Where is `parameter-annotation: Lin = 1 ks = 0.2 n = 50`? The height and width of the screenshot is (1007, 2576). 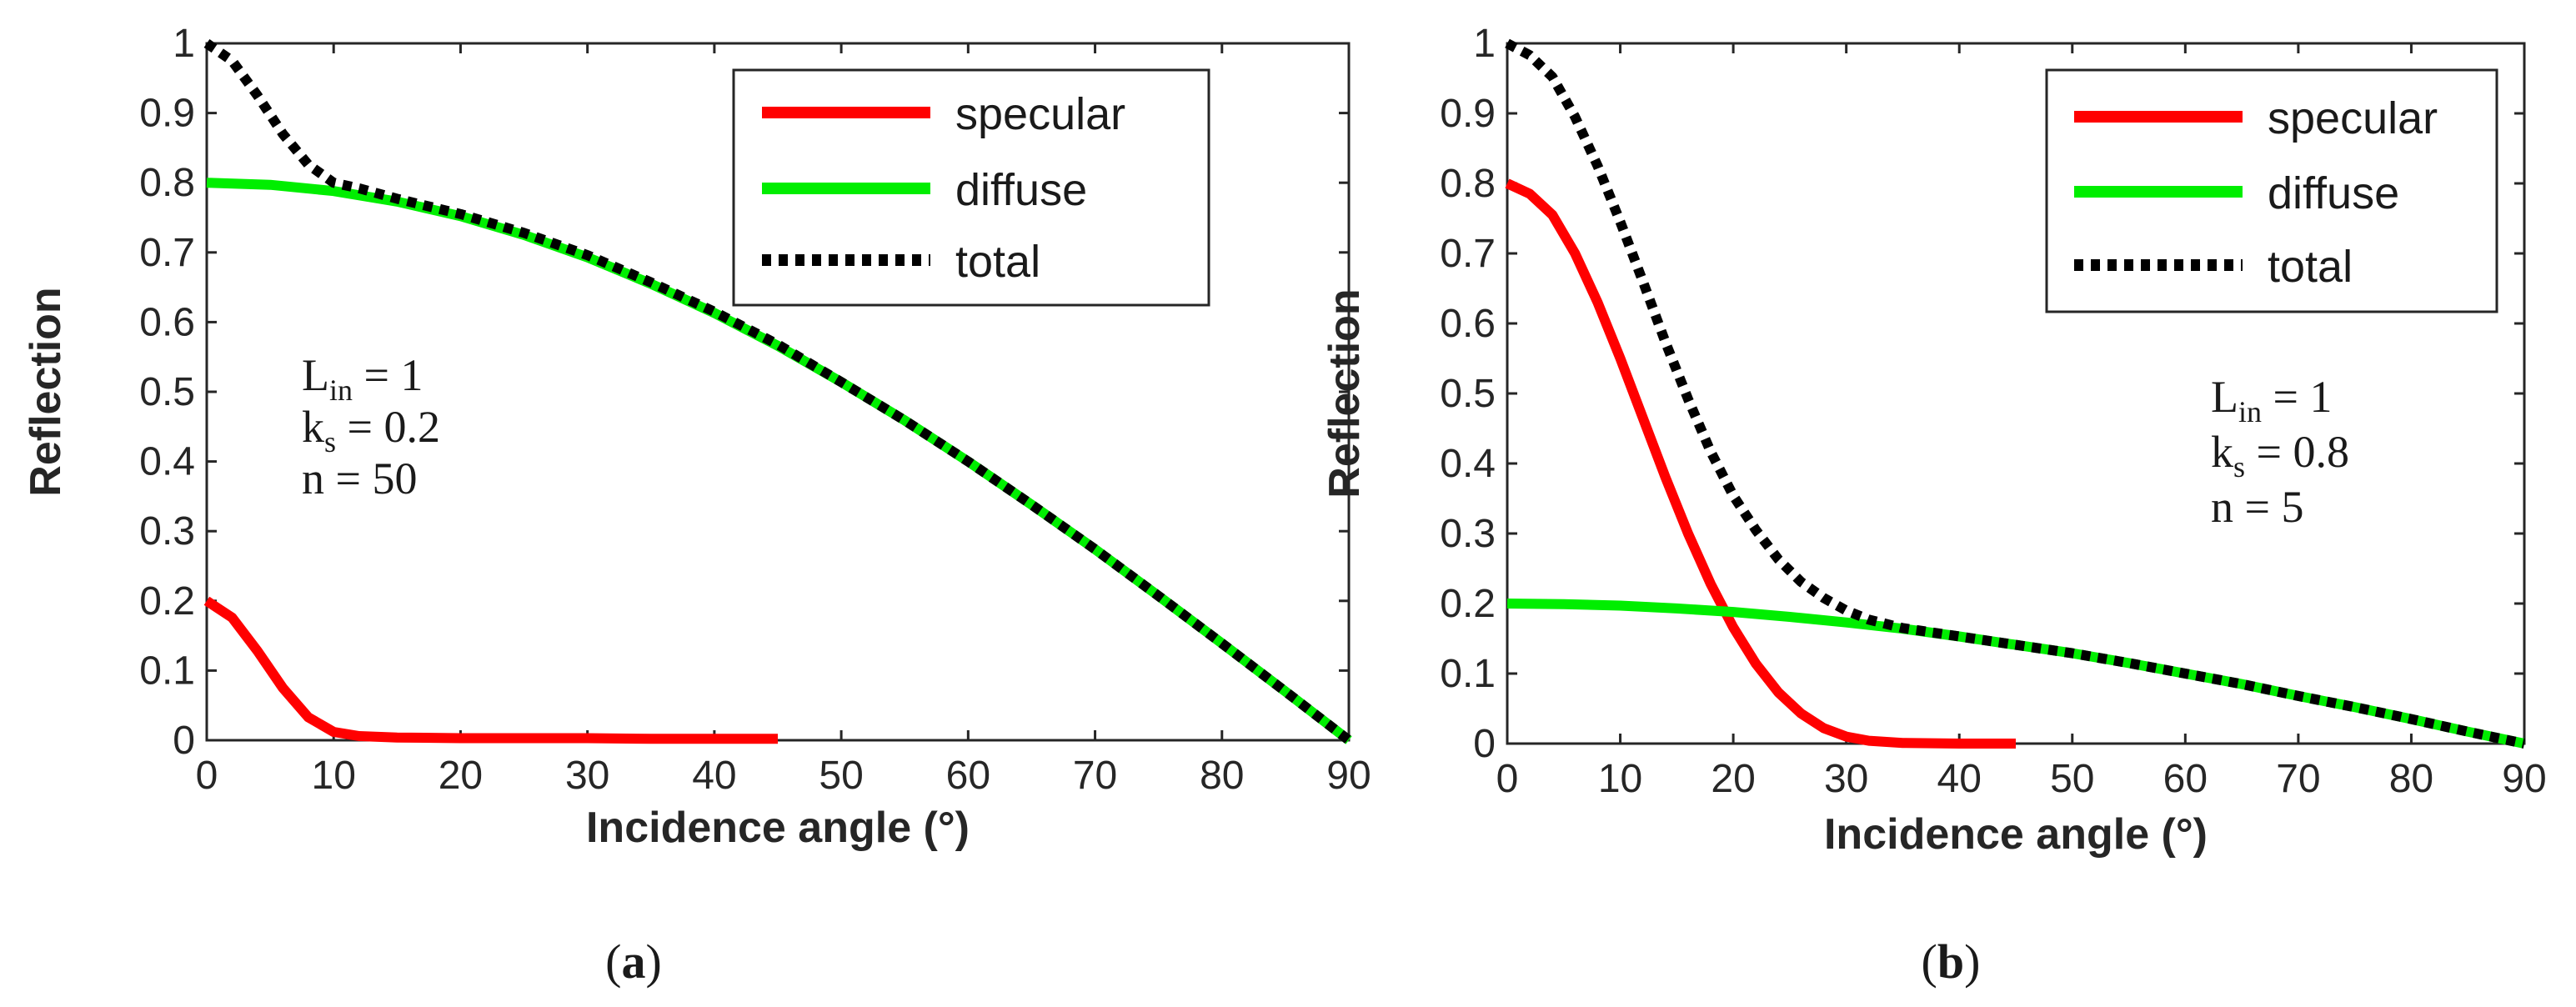
parameter-annotation: Lin = 1 ks = 0.2 n = 50 is located at coordinates (371, 427).